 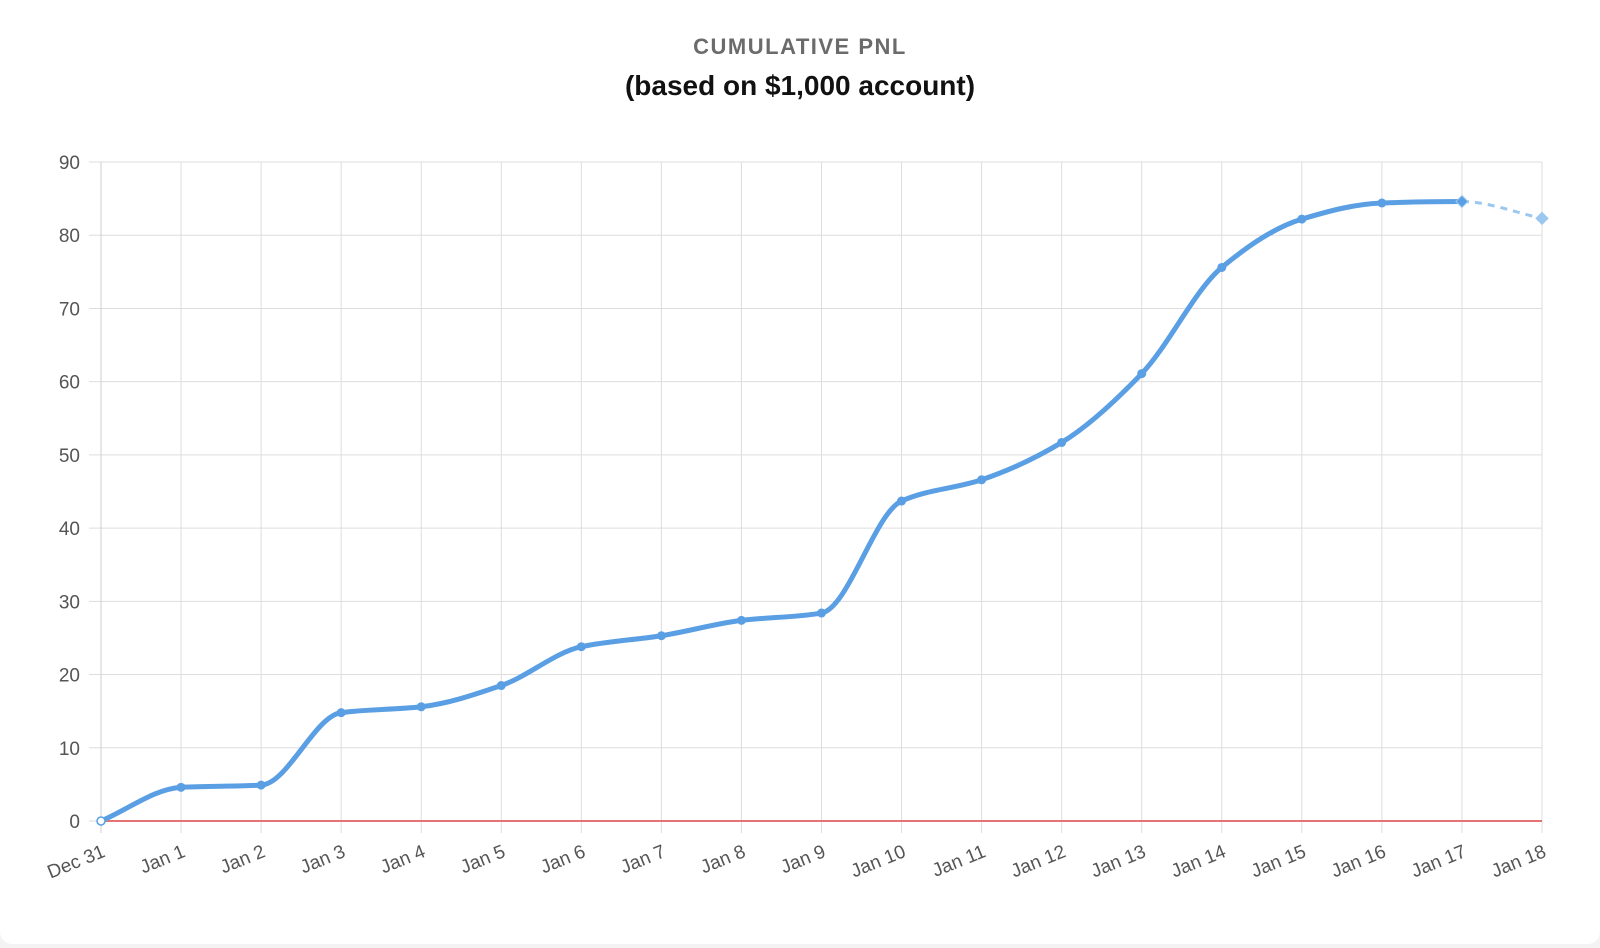 What do you see at coordinates (1438, 861) in the screenshot?
I see `x-tick-label: Jan 17` at bounding box center [1438, 861].